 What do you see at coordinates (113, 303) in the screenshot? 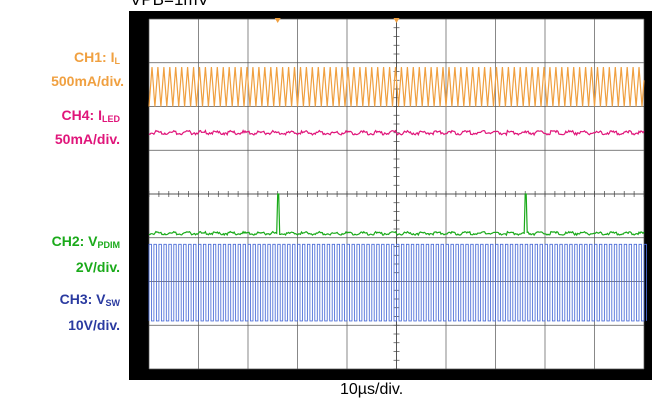
I see `ch3-name-sub: SW` at bounding box center [113, 303].